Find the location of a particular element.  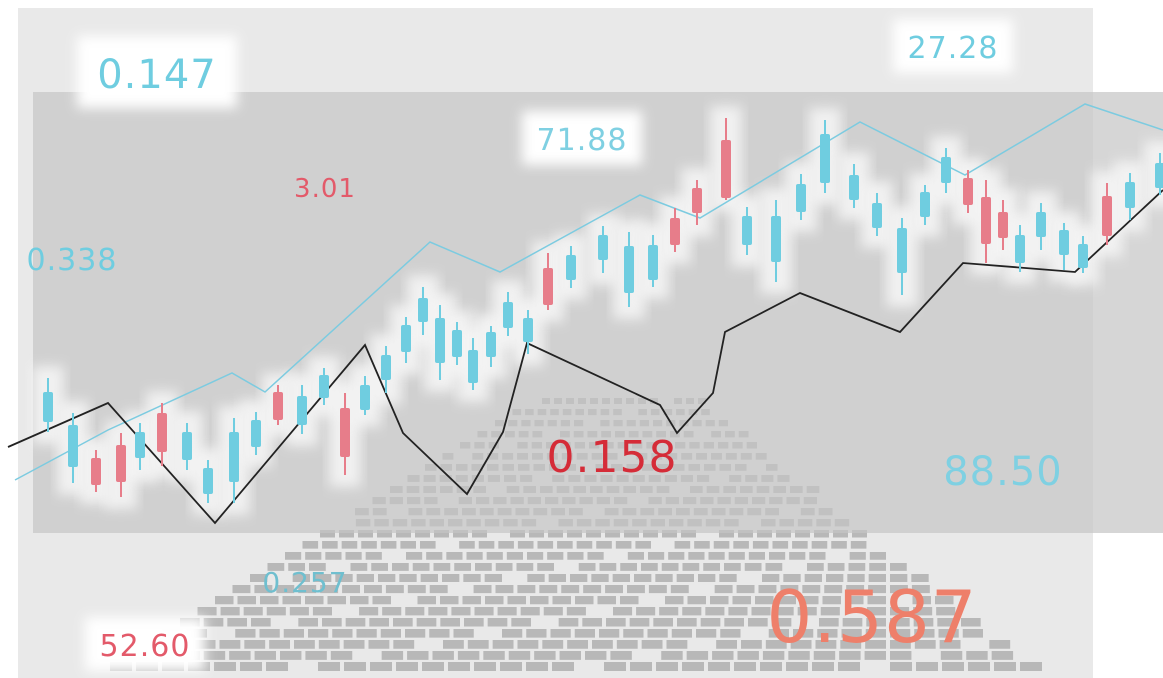

value-label: 71.88 is located at coordinates (582, 140).